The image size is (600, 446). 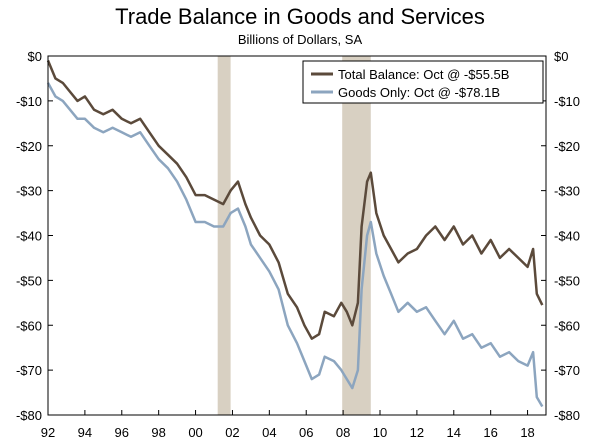 What do you see at coordinates (380, 432) in the screenshot?
I see `x-tick-label: 10` at bounding box center [380, 432].